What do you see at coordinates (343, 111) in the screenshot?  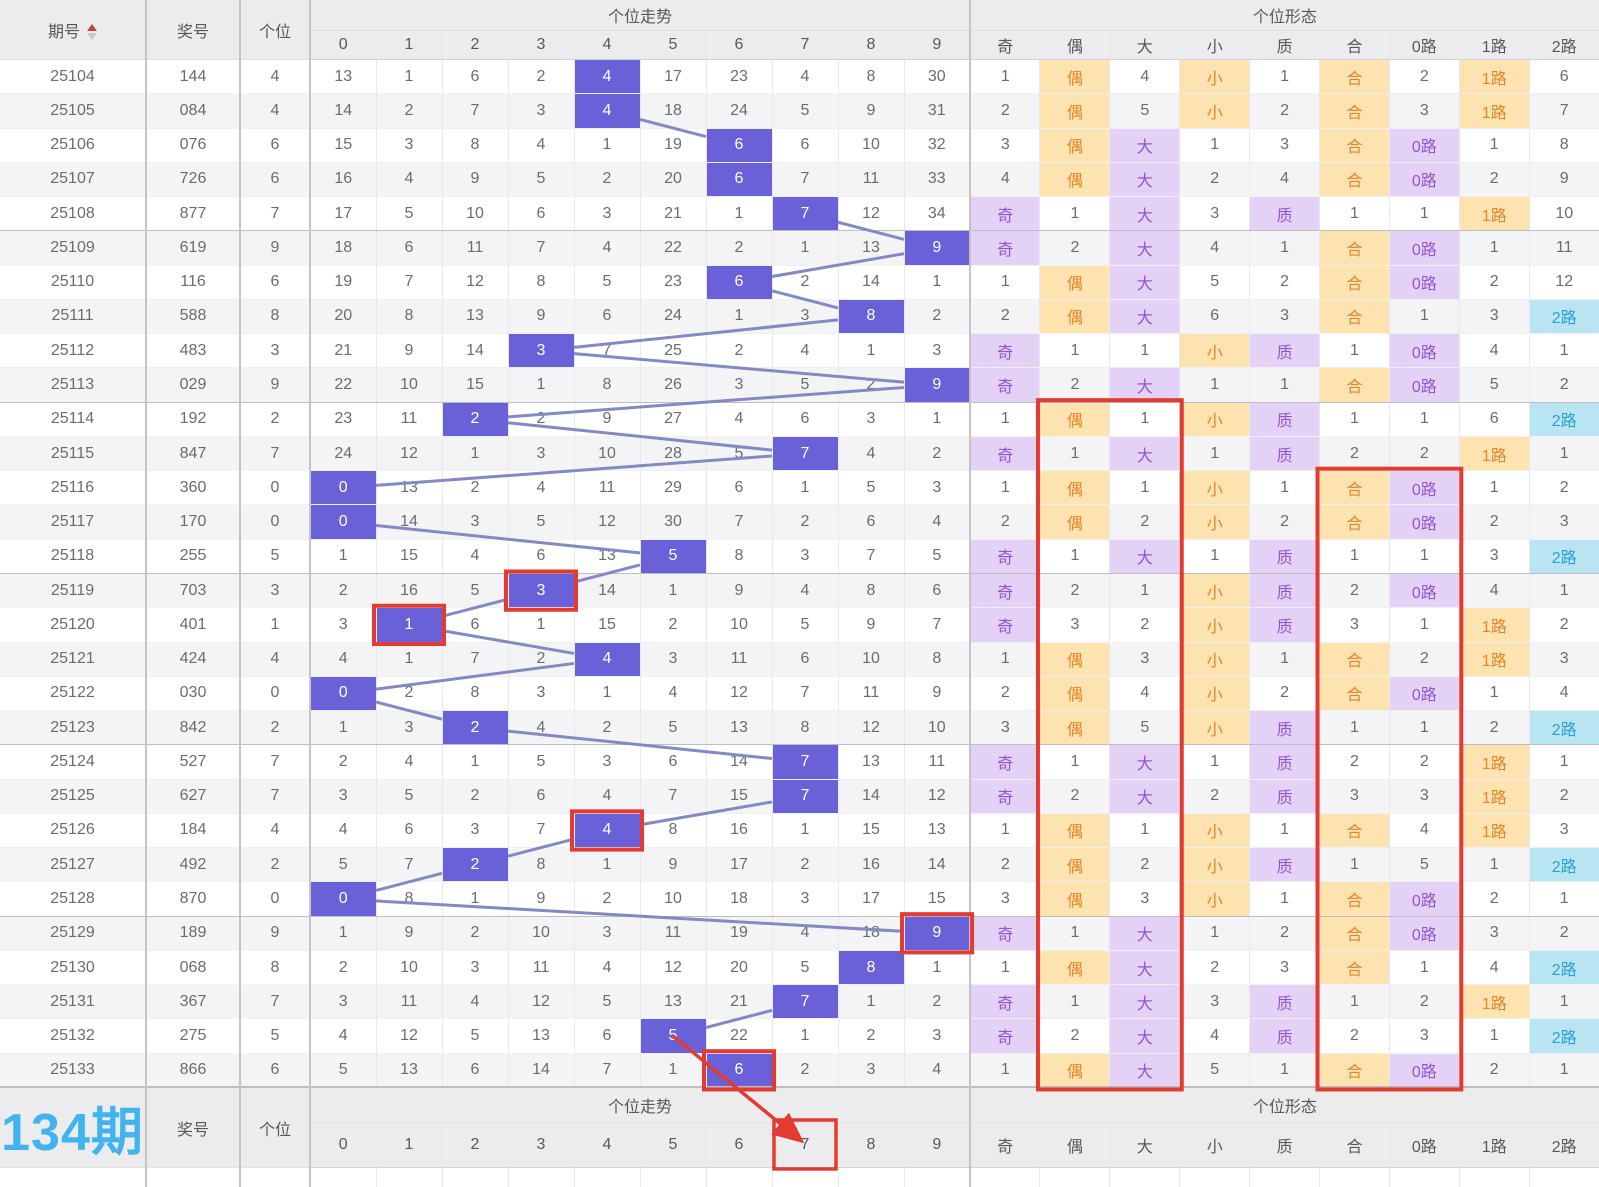 I see `trend-cell: 14` at bounding box center [343, 111].